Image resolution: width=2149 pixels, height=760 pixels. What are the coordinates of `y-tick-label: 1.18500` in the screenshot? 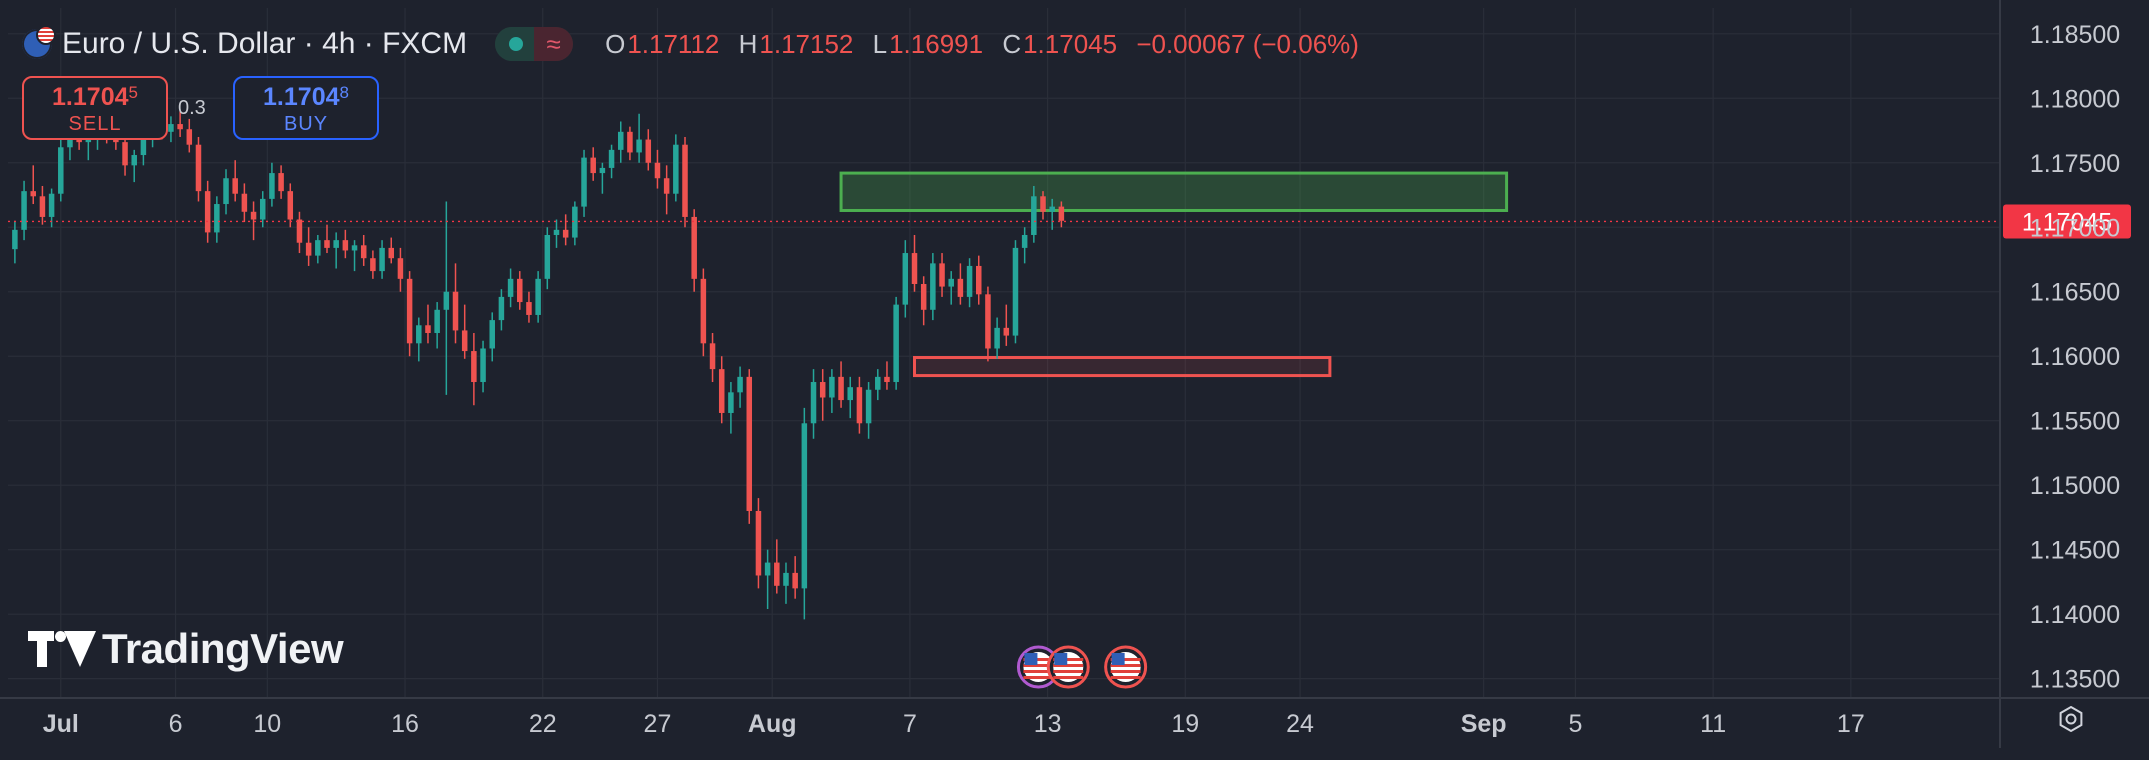 It's located at (2075, 35).